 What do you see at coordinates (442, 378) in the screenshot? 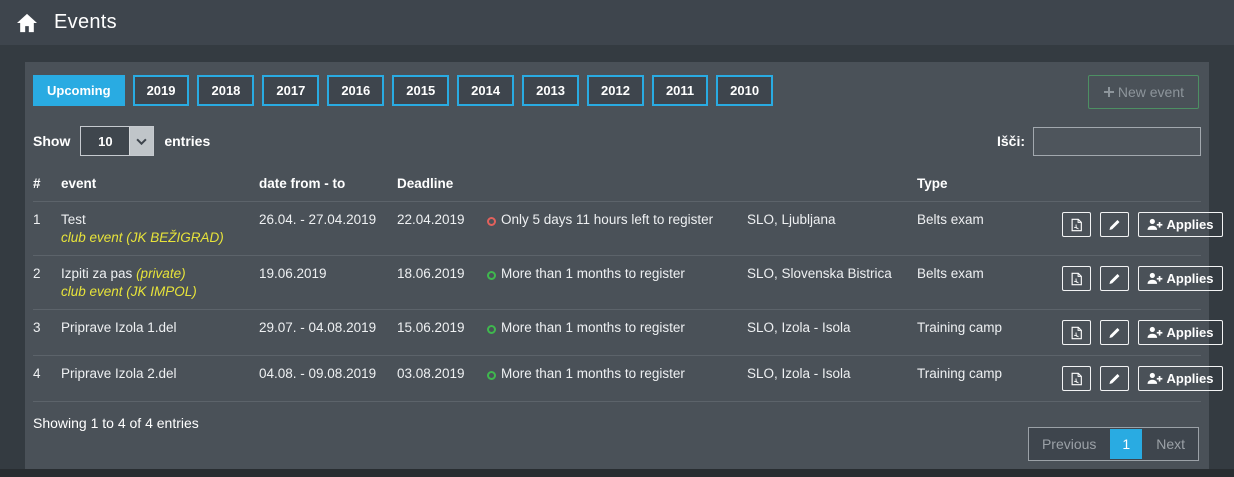
I see `event-deadline: 03.08.2019` at bounding box center [442, 378].